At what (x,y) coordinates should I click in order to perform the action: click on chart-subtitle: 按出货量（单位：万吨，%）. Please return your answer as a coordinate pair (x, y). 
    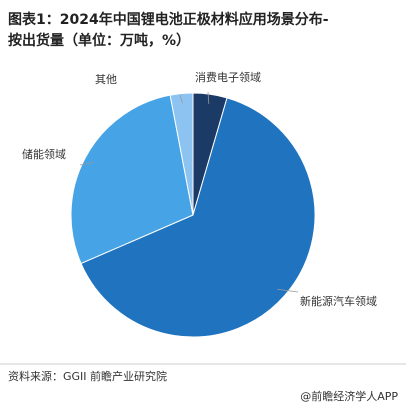
    Looking at the image, I should click on (99, 40).